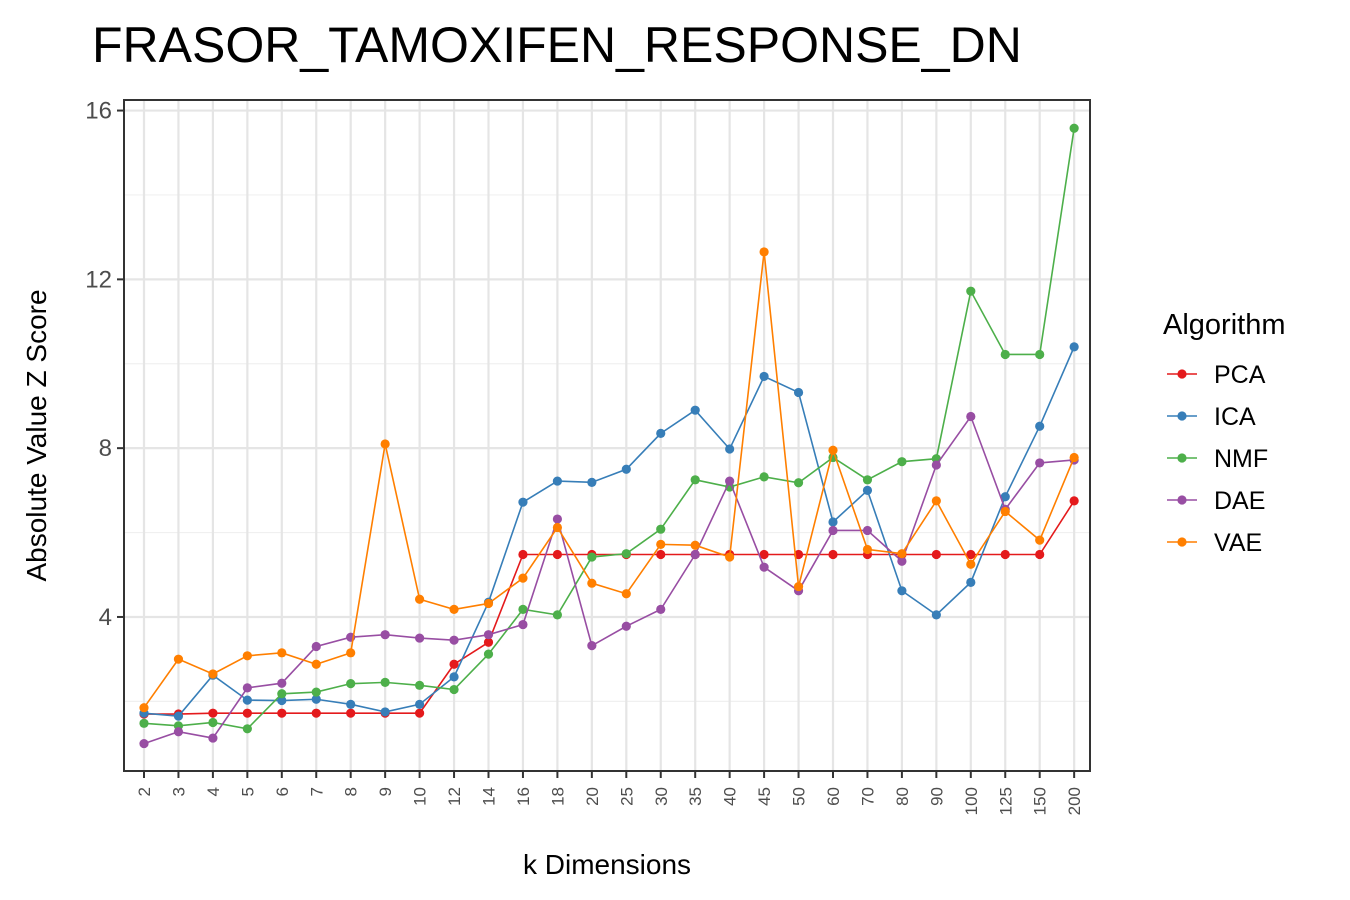 The height and width of the screenshot is (900, 1350). I want to click on x-tick-label: 2, so click(144, 791).